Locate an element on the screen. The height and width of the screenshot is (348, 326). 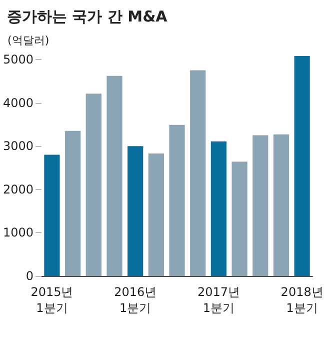
y-axis-title: (억달러) is located at coordinates (29, 40).